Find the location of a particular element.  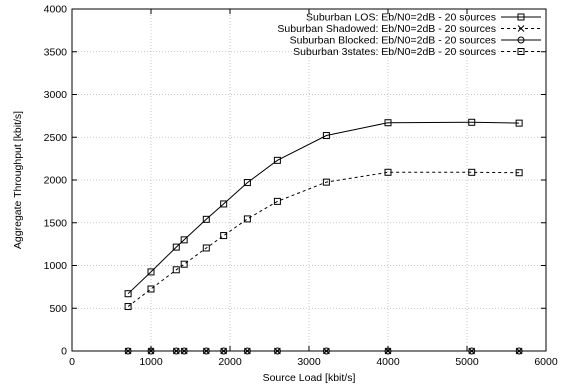

y-tick-label: 4000 is located at coordinates (56, 10).